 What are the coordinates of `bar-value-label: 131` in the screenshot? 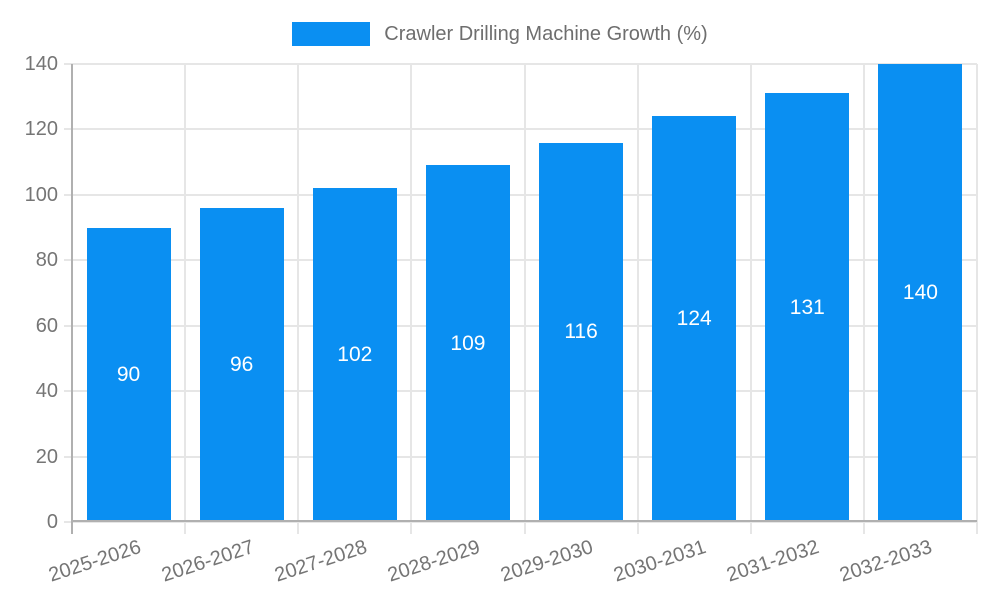 It's located at (807, 307).